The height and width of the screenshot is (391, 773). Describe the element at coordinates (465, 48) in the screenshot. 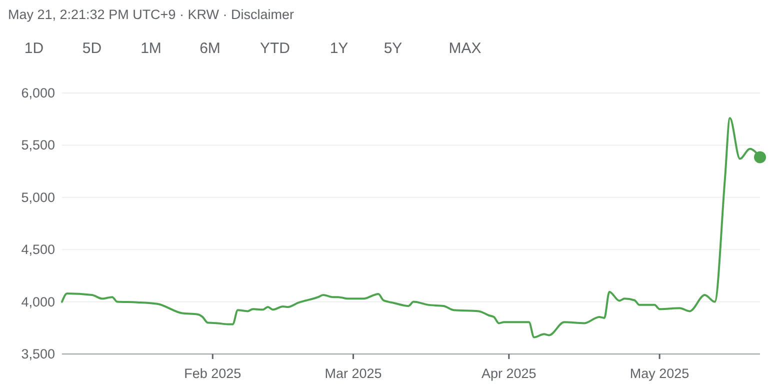

I see `text: MAX` at that location.